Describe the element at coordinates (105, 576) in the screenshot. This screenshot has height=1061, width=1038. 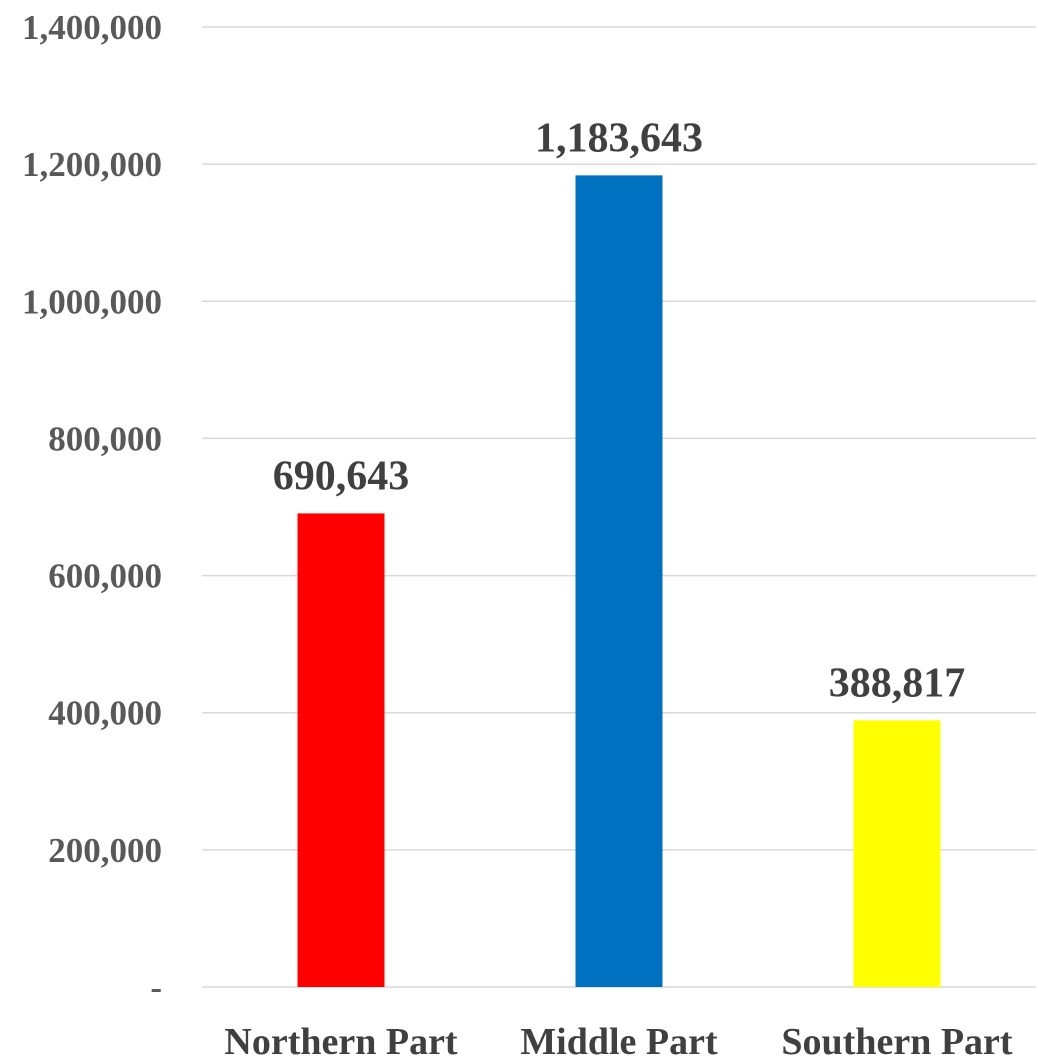
I see `y-tick-label: 600,000` at that location.